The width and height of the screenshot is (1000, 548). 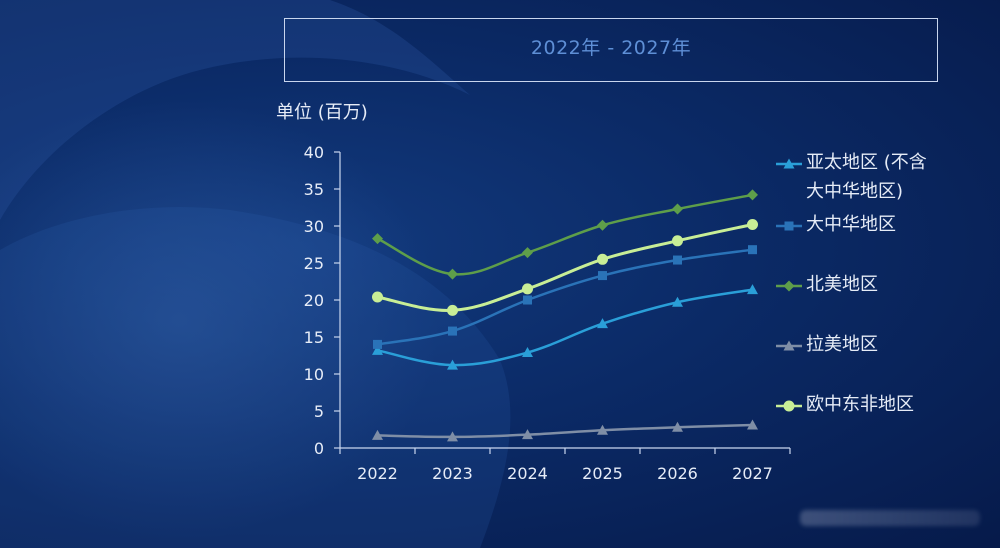 I want to click on legend-item: 北美地区, so click(x=827, y=285).